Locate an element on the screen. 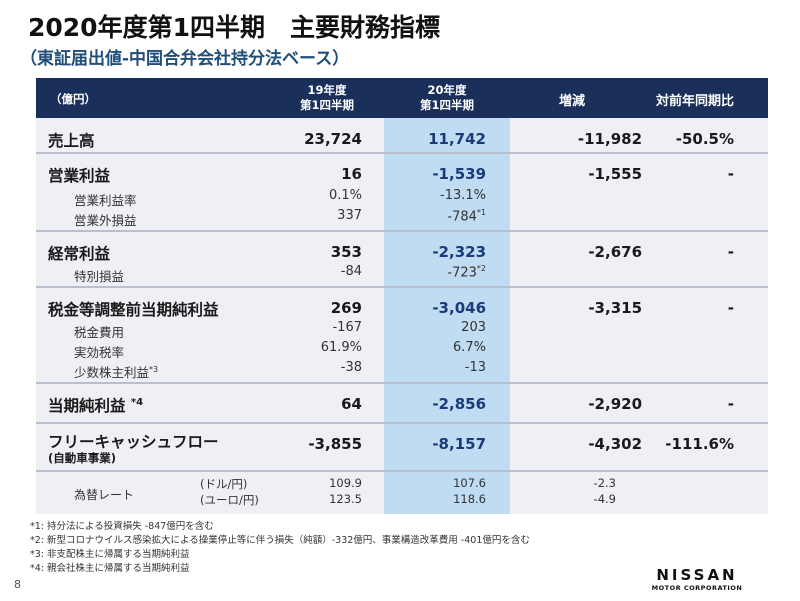  sales-fy20: 11,742 is located at coordinates (457, 139).